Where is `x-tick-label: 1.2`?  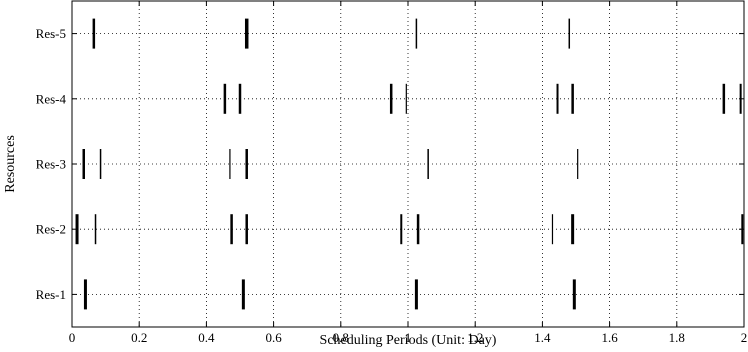
x-tick-label: 1.2 is located at coordinates (475, 337).